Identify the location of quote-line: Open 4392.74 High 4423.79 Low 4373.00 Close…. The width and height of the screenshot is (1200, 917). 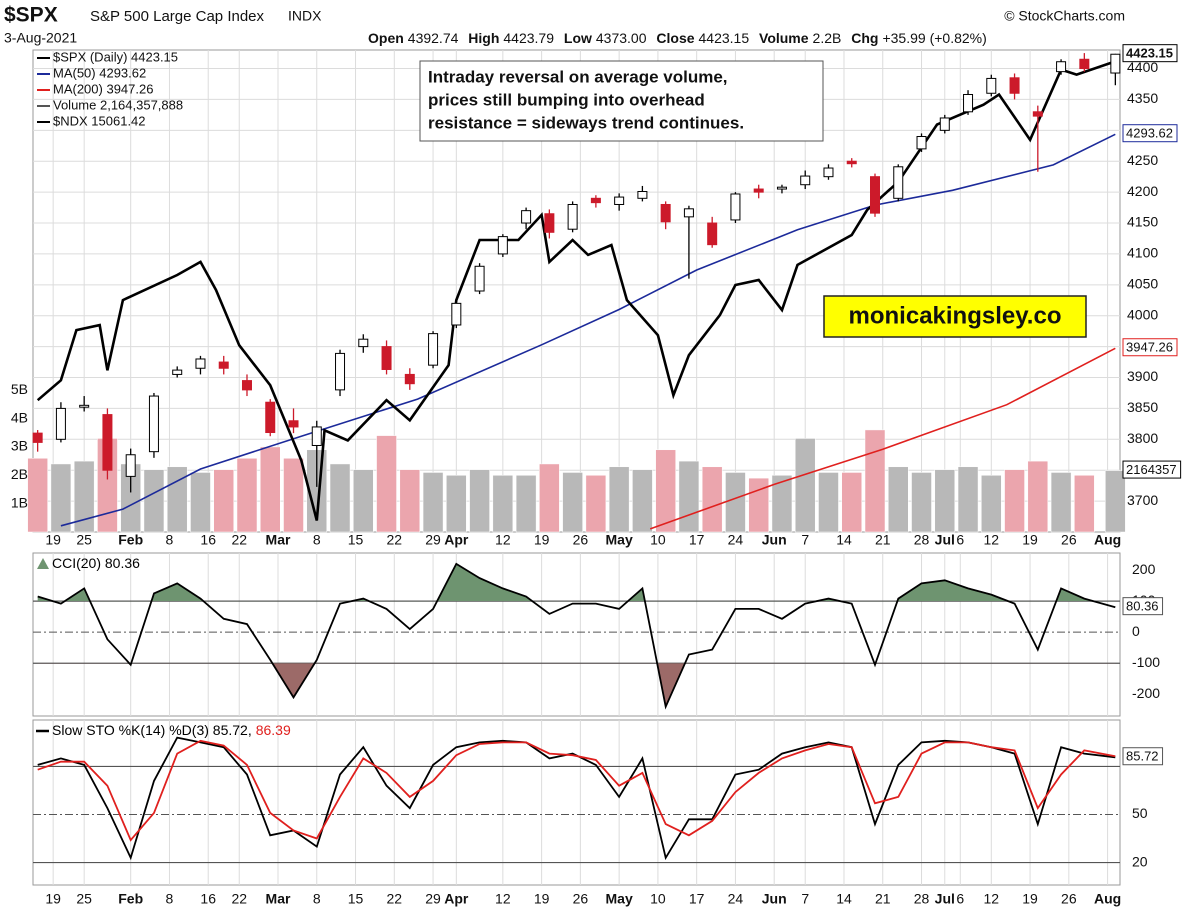
(677, 38).